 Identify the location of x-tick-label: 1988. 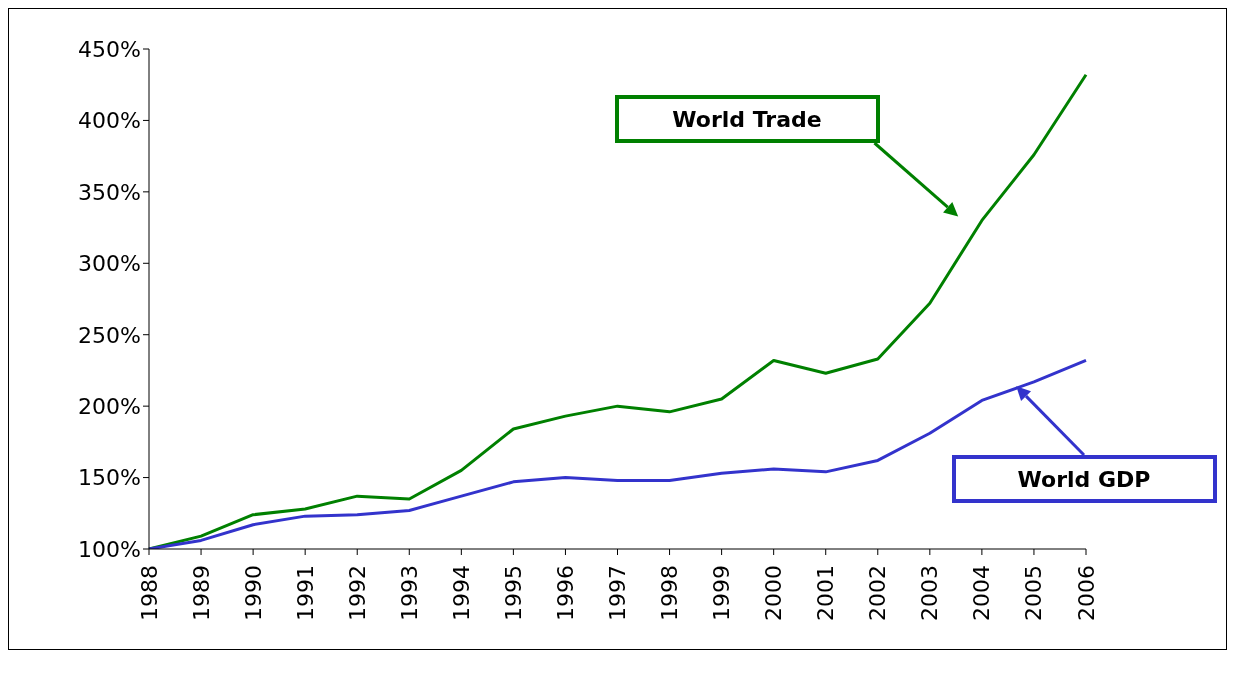
(149, 593).